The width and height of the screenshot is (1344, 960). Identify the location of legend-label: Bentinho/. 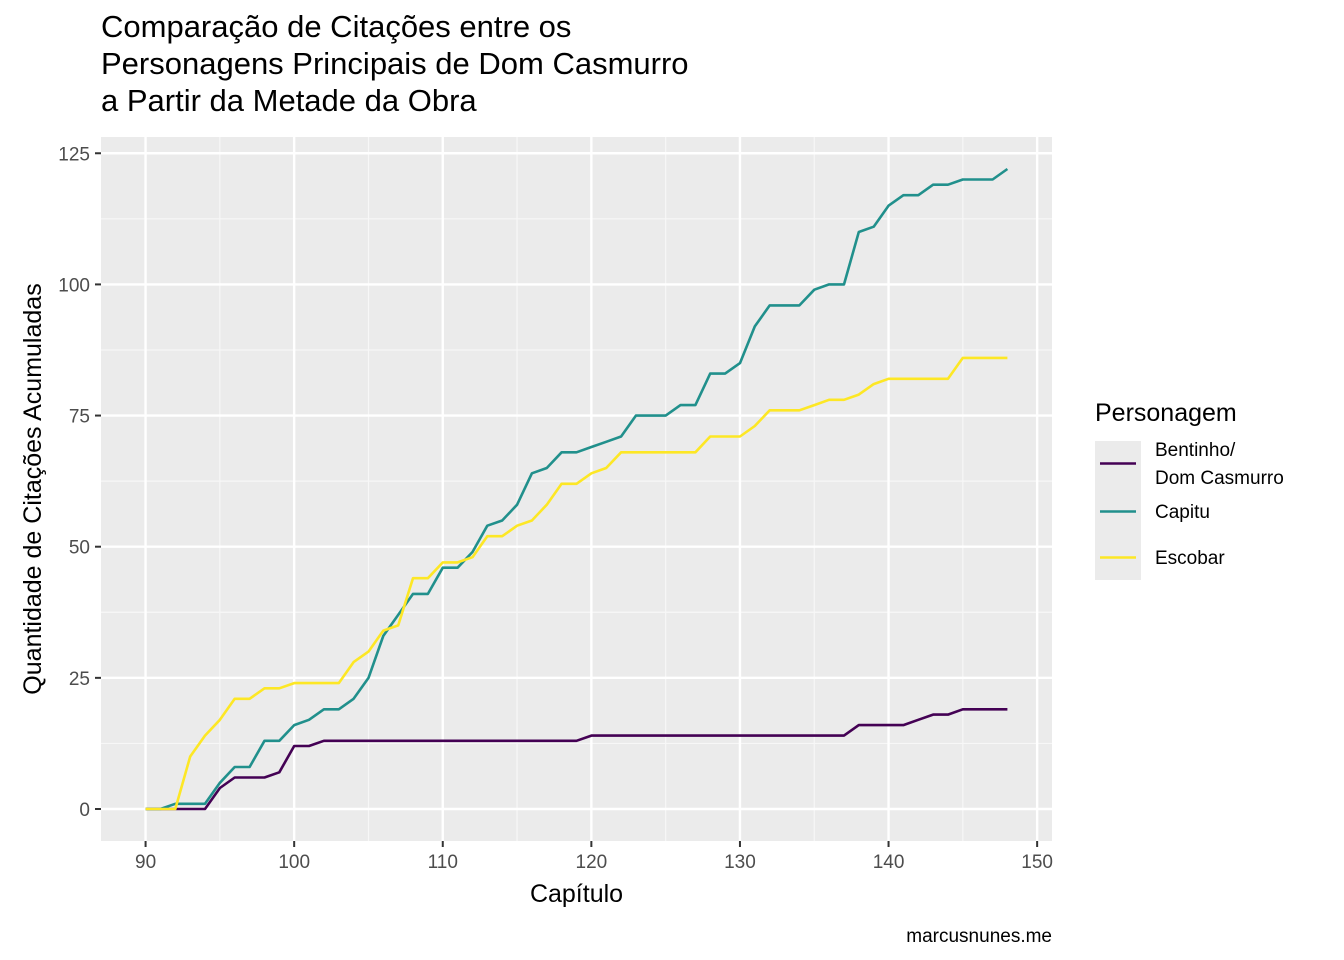
(1195, 450).